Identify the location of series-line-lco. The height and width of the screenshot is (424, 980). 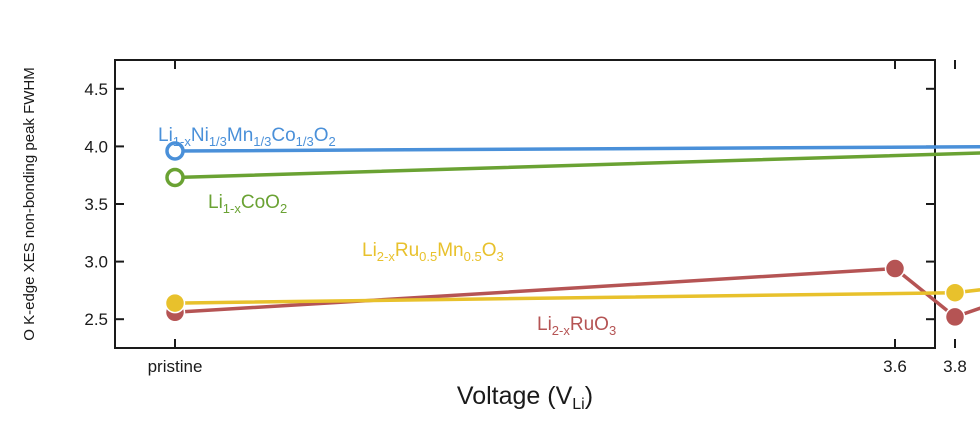
(577, 165).